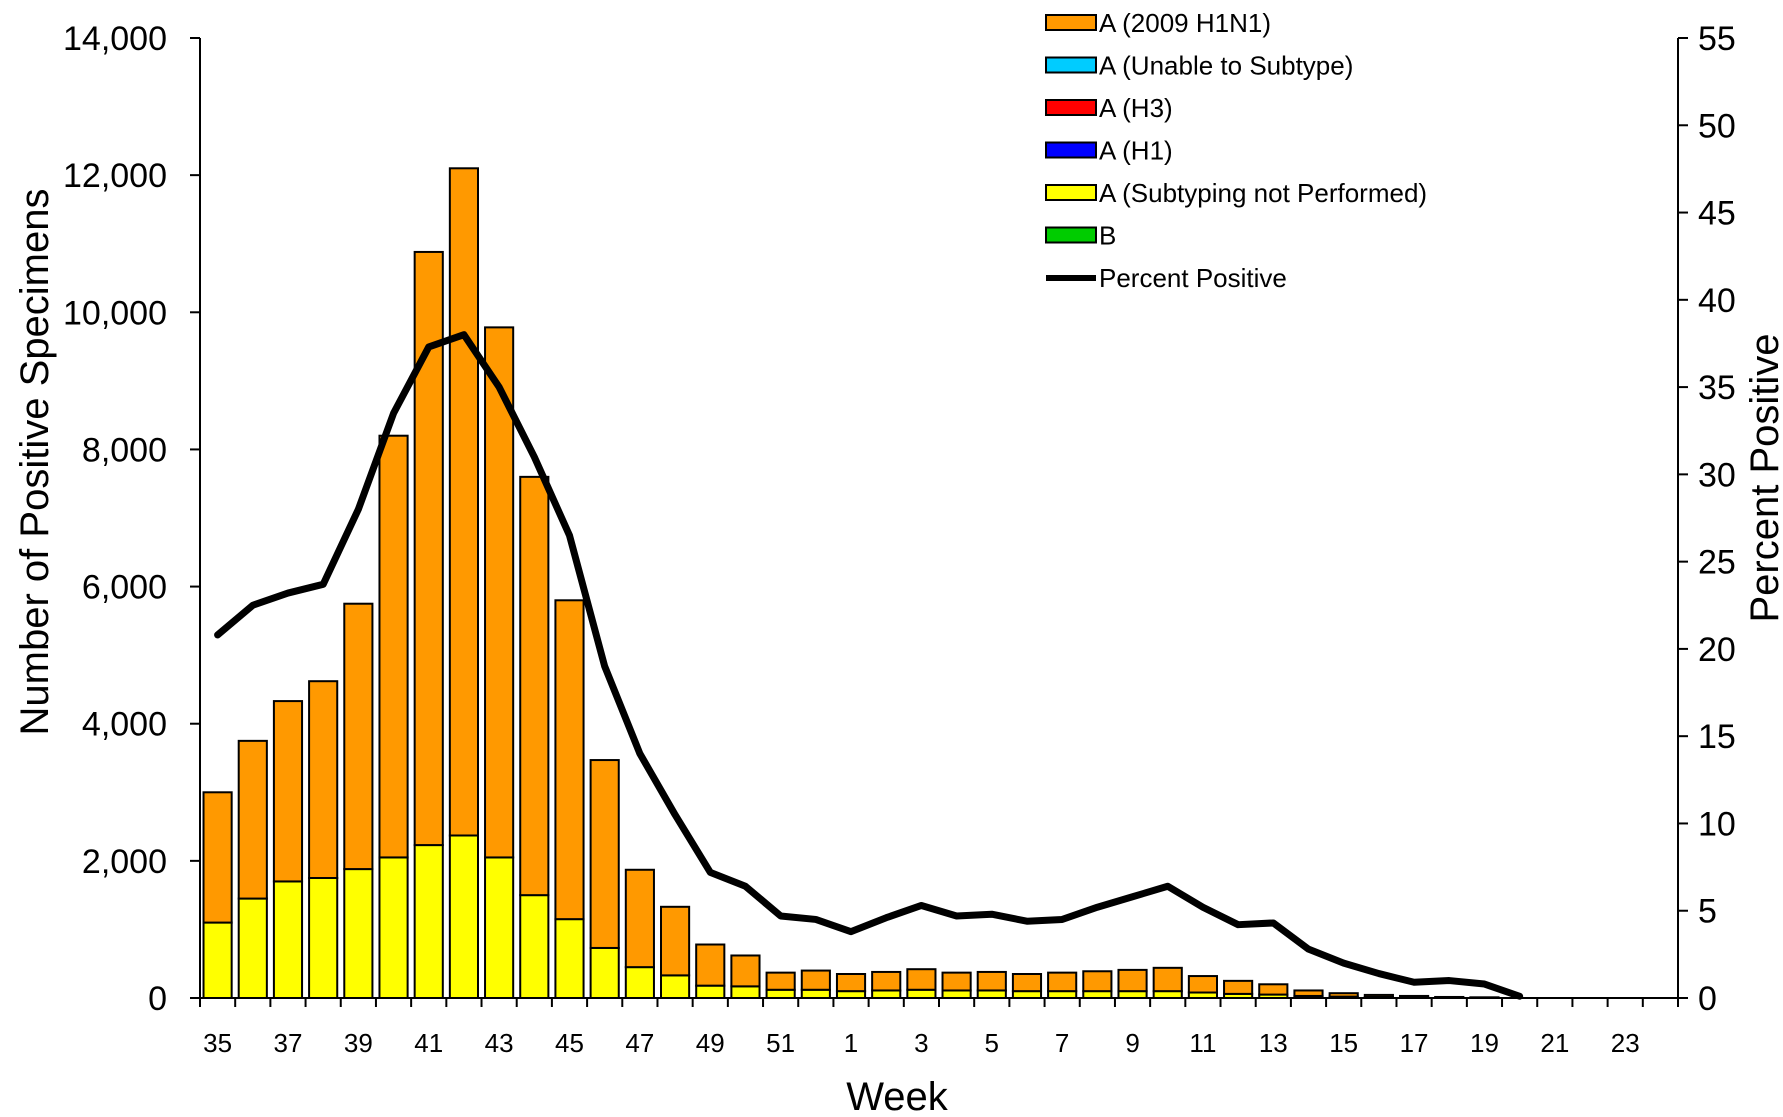  What do you see at coordinates (1343, 995) in the screenshot?
I see `bar-a-2009-h1n1--15` at bounding box center [1343, 995].